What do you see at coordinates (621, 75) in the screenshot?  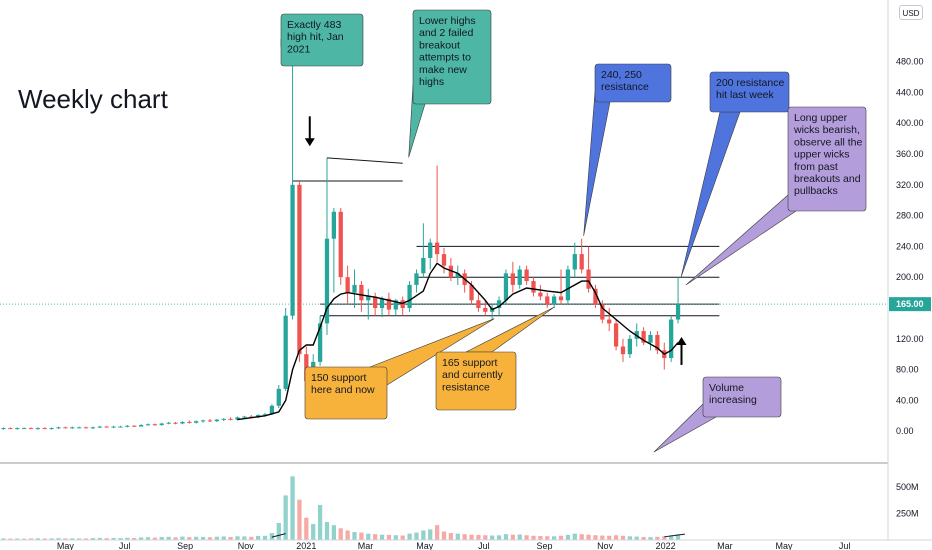 I see `callout-text: 240, 250` at bounding box center [621, 75].